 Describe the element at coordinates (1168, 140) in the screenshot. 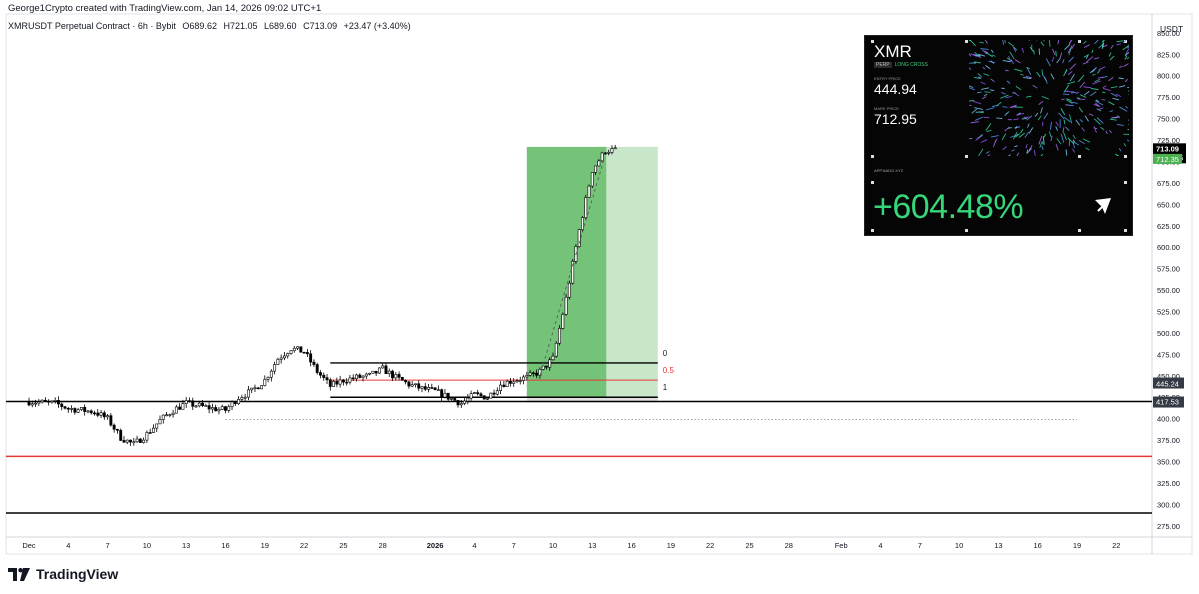

I see `price-axis-tick: 725.00` at that location.